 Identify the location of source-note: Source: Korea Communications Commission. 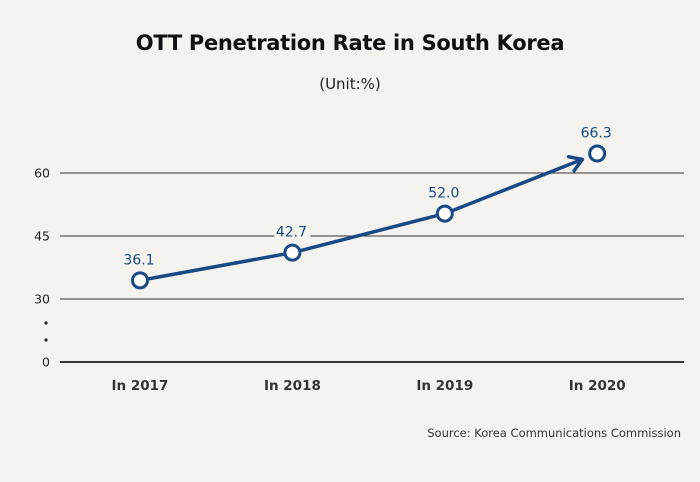
(554, 433).